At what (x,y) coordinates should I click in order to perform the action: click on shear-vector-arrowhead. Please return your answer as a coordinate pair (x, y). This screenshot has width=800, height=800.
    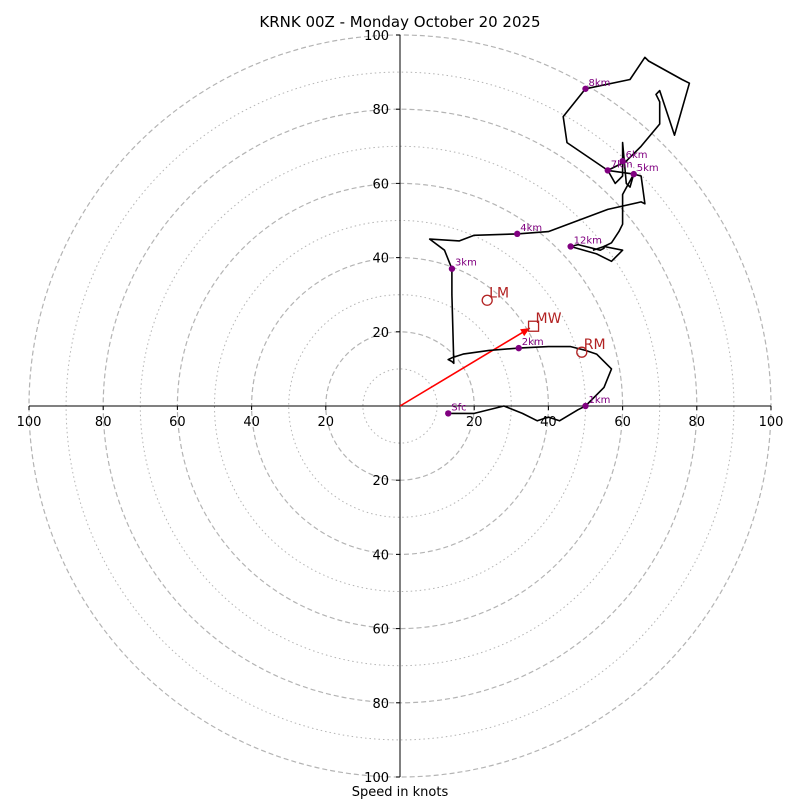
    Looking at the image, I should click on (525, 332).